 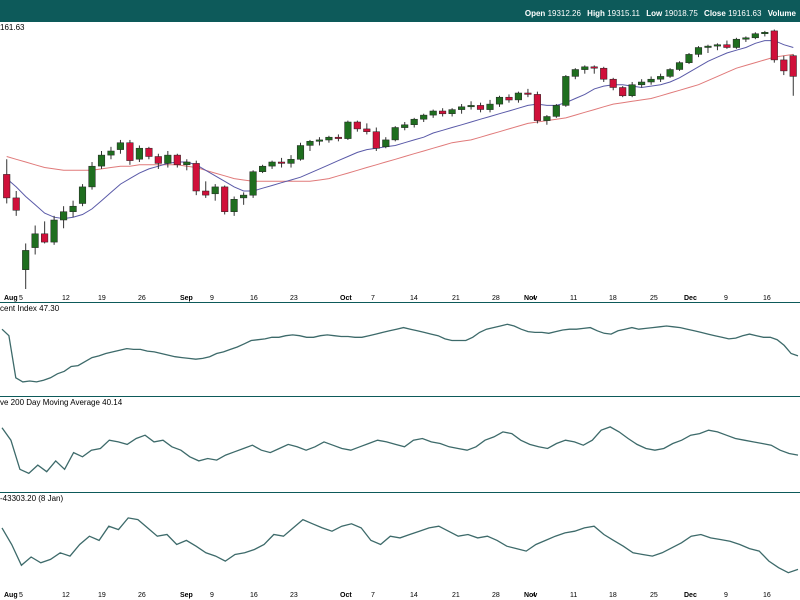 I want to click on high-label: High, so click(x=596, y=13).